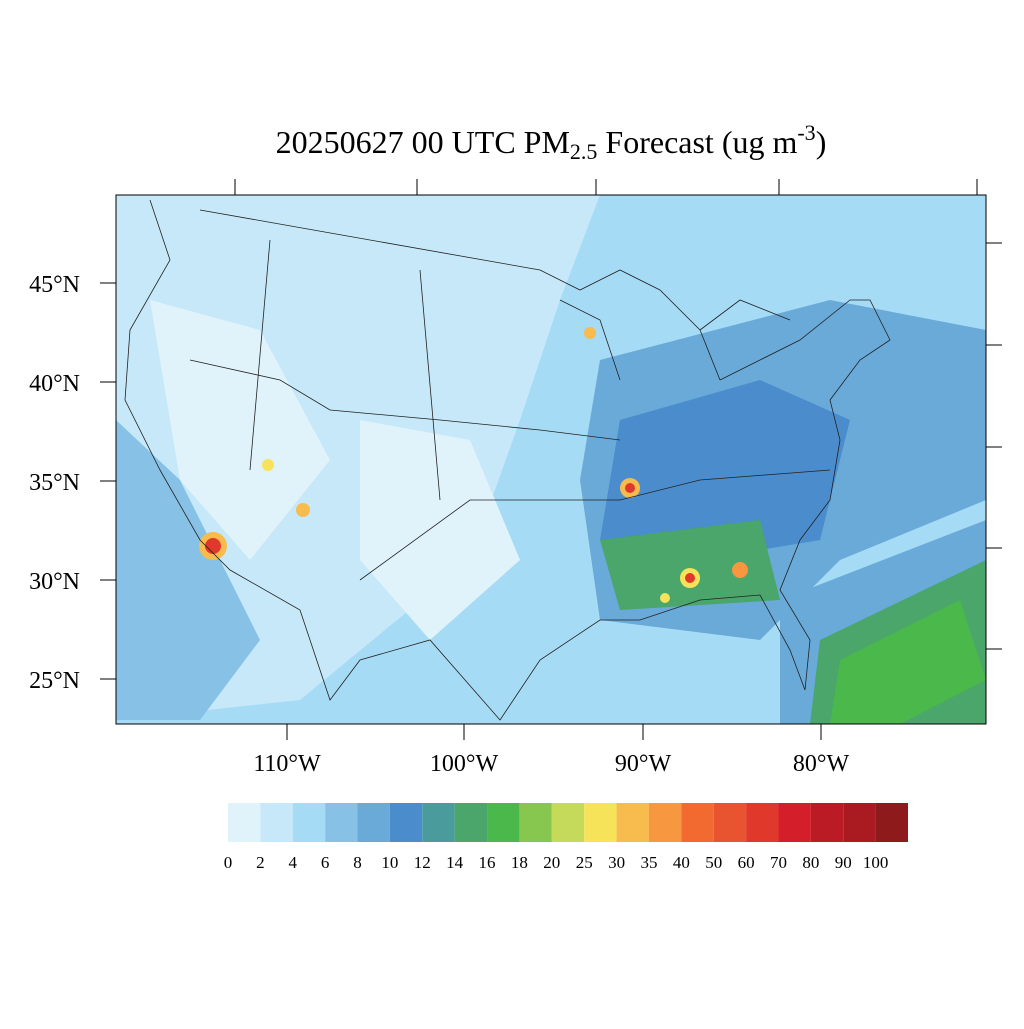 This screenshot has width=1024, height=1029. I want to click on colorbar-label: 20, so click(551, 862).